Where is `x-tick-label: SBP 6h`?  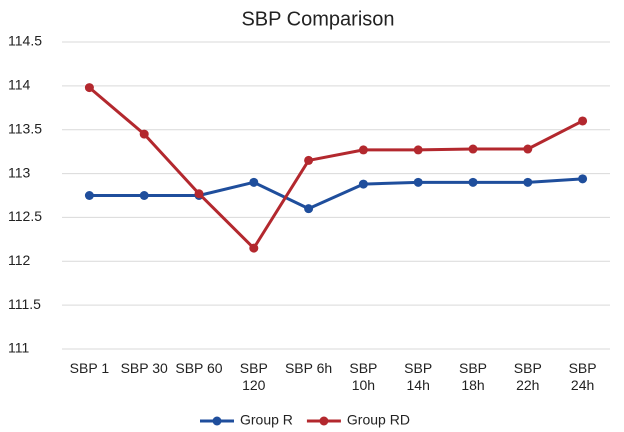
x-tick-label: SBP 6h is located at coordinates (308, 368).